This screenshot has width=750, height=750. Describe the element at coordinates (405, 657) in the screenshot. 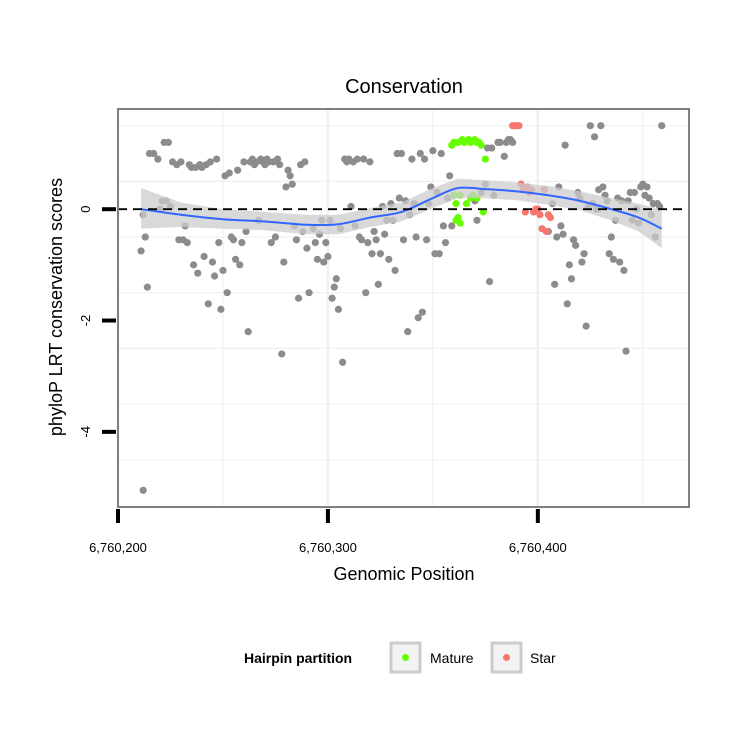

I see `legend-swatch-mature` at that location.